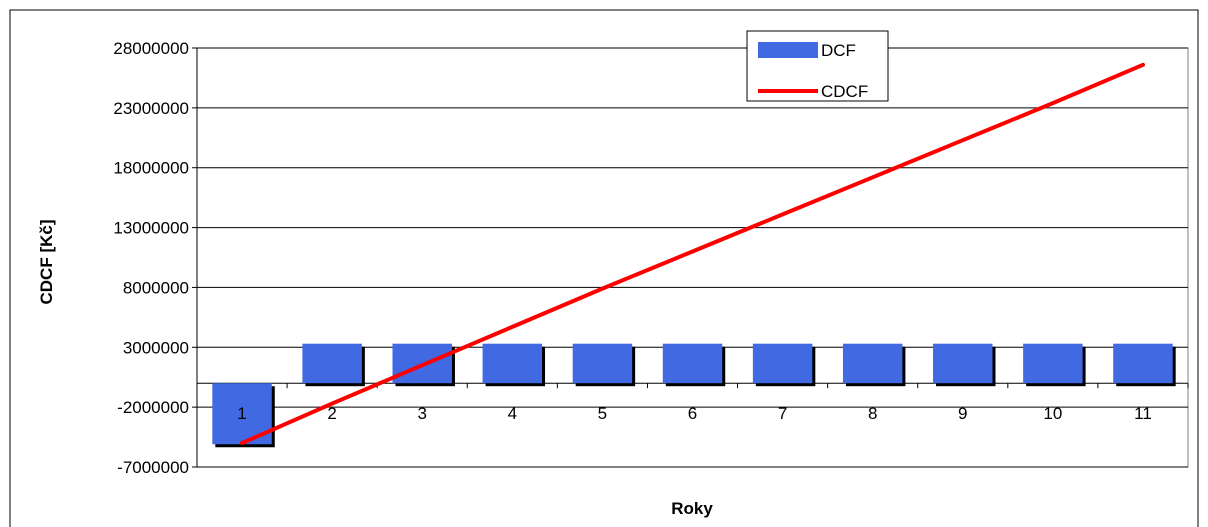 The image size is (1208, 527). Describe the element at coordinates (151, 108) in the screenshot. I see `y-tick-label: 23000000` at that location.